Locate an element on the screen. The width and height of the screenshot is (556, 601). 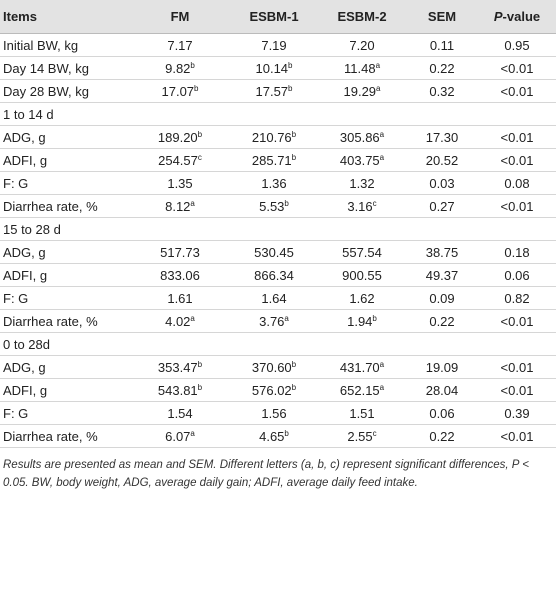
cell: 0.95 is located at coordinates (517, 45).